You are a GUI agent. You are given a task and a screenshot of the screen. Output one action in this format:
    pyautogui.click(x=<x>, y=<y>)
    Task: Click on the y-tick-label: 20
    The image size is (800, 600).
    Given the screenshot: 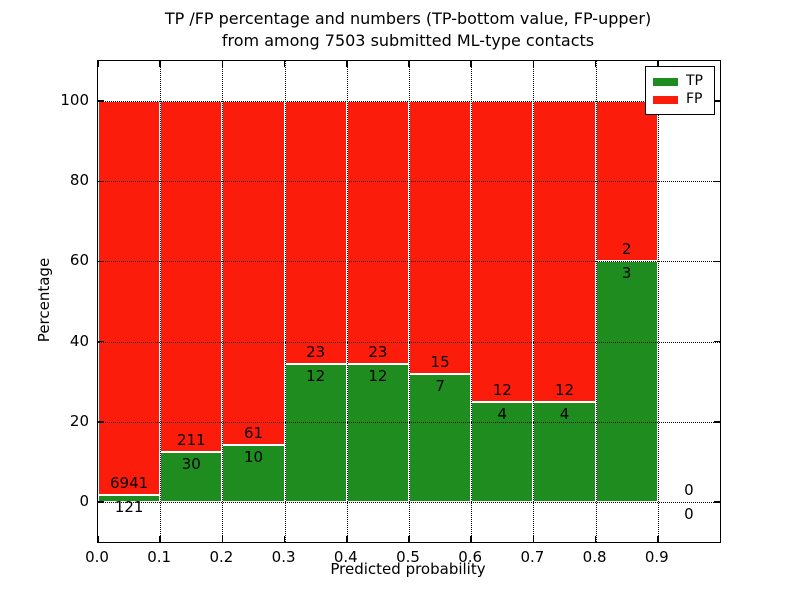 What is the action you would take?
    pyautogui.click(x=79, y=420)
    